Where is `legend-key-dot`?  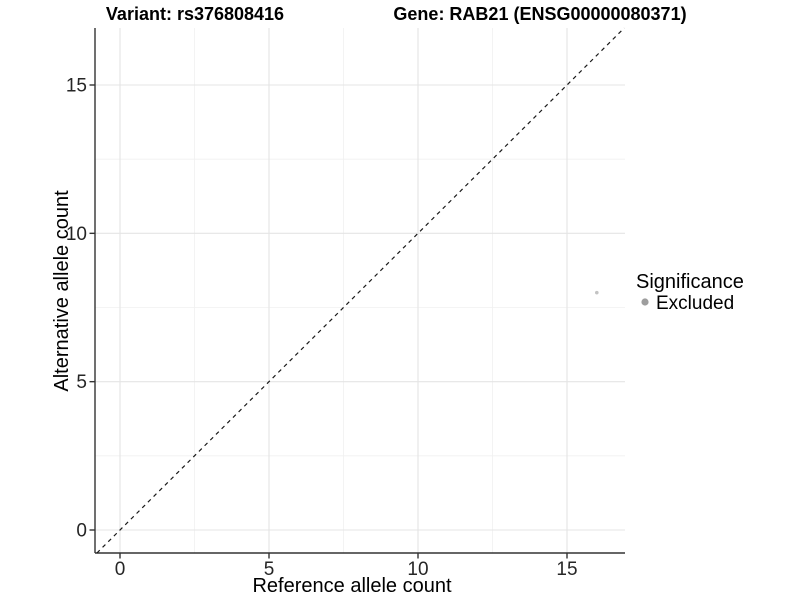 legend-key-dot is located at coordinates (645, 302).